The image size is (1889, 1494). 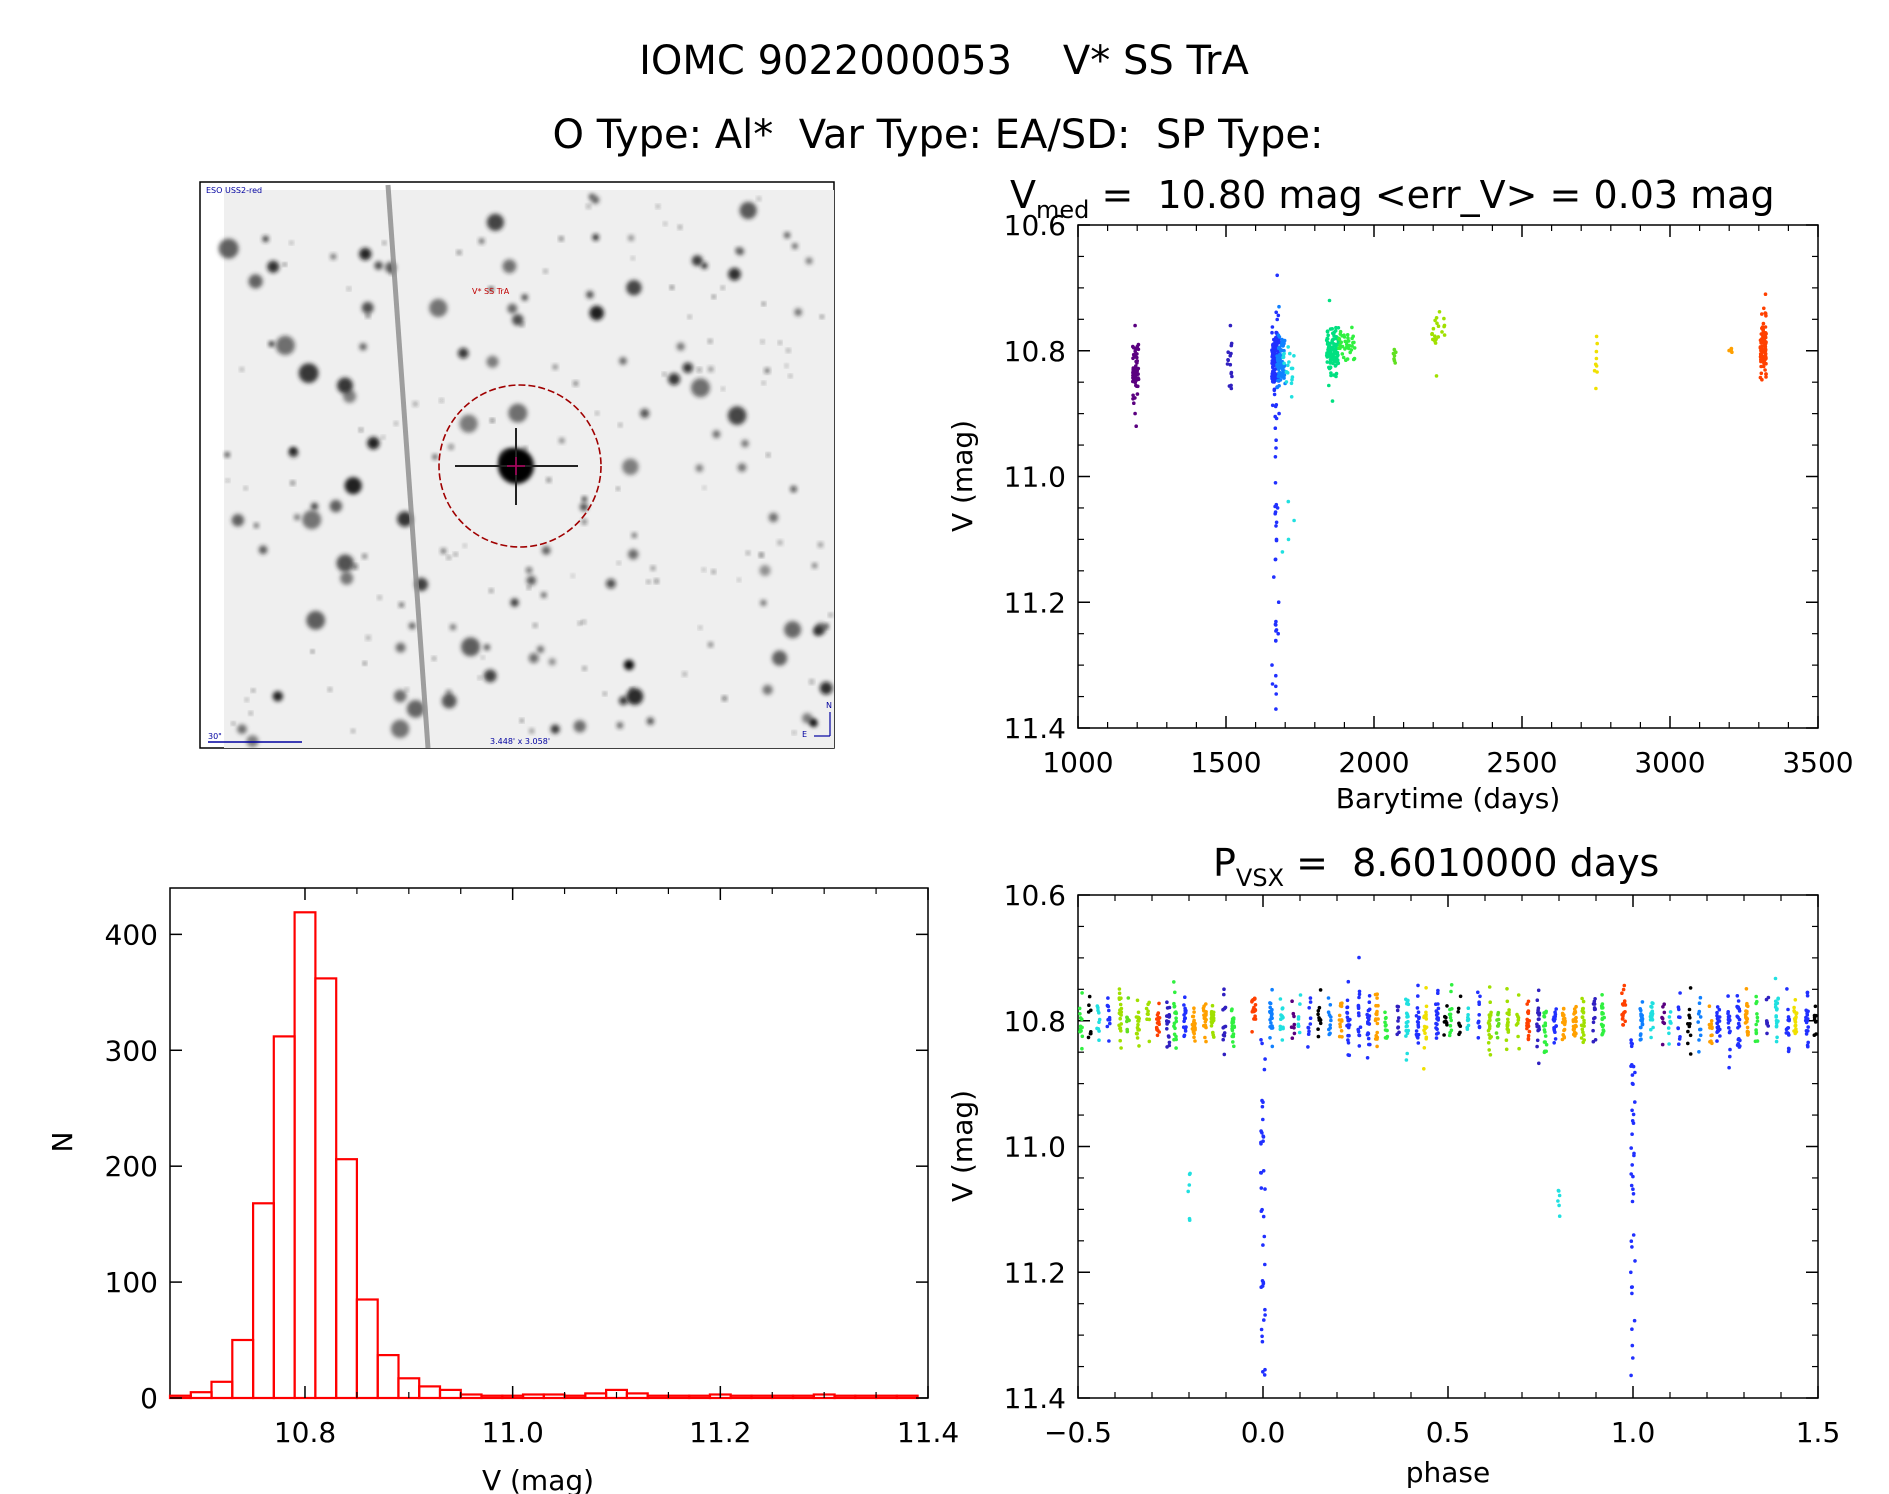 I want to click on finder-north-label: N, so click(x=829, y=705).